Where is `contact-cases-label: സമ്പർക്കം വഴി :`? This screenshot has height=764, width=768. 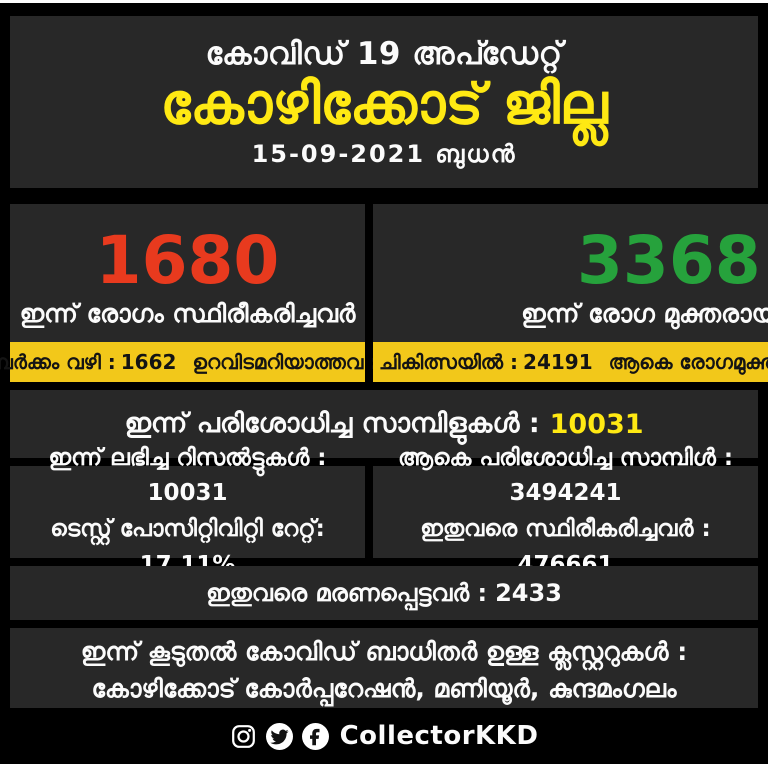
contact-cases-label: സമ്പർക്കം വഴി : is located at coordinates (58, 362).